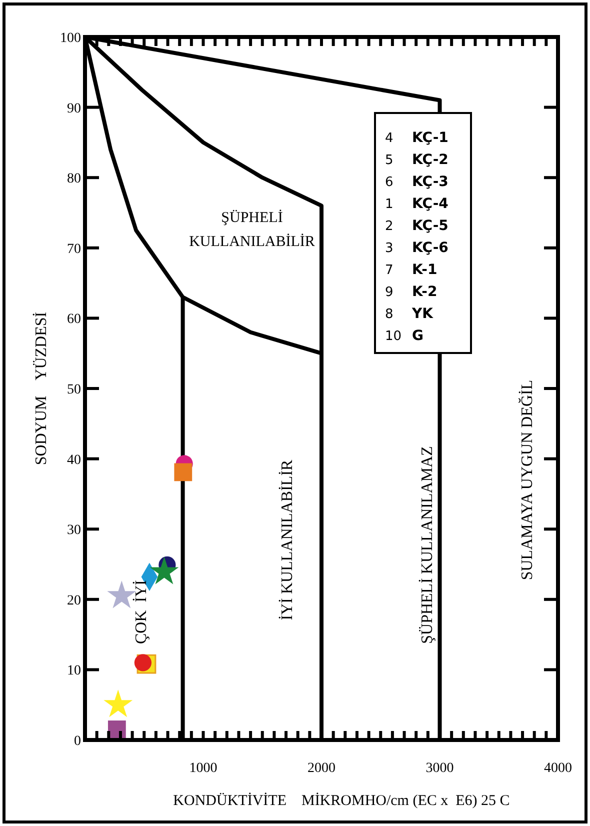  I want to click on y-tick-label: 30, so click(74, 530).